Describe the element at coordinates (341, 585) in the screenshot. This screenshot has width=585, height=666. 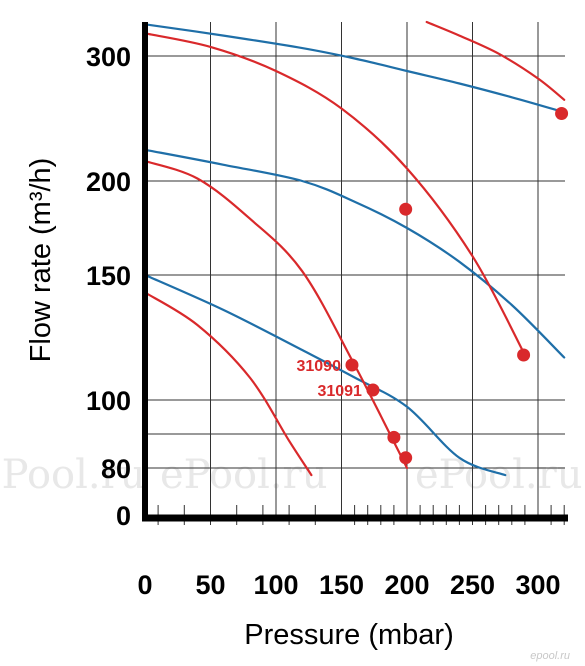
I see `x-tick-label: 150` at that location.